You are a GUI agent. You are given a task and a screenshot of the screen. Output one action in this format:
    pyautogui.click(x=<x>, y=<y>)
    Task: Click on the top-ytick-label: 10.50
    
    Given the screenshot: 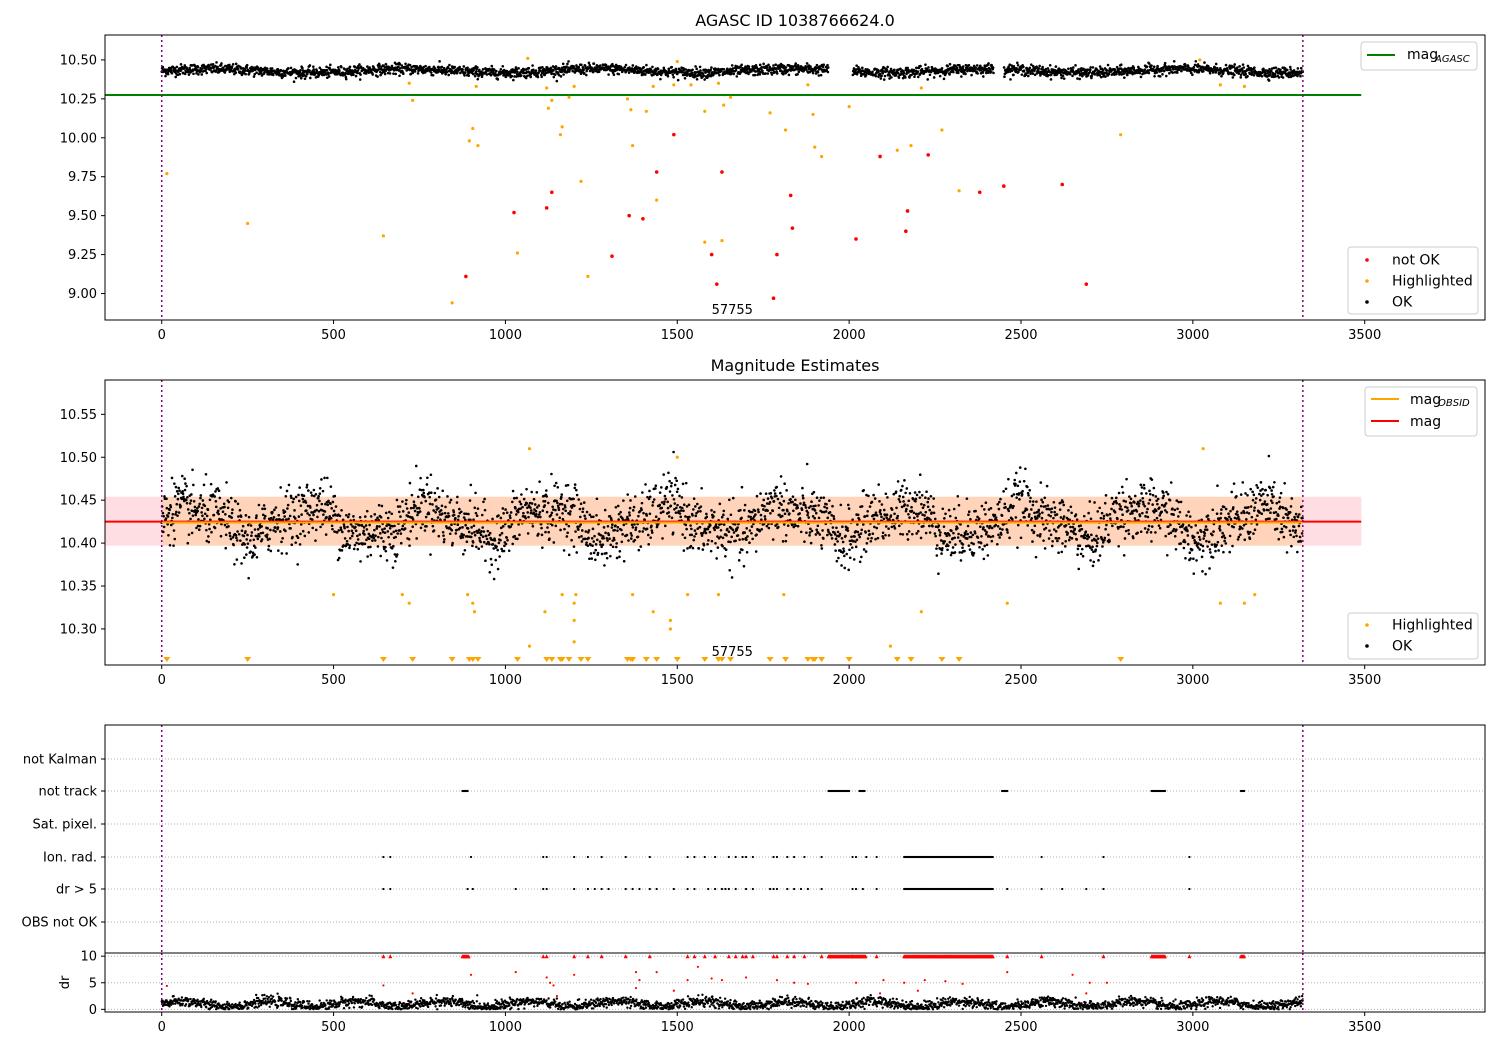 What is the action you would take?
    pyautogui.click(x=78, y=60)
    